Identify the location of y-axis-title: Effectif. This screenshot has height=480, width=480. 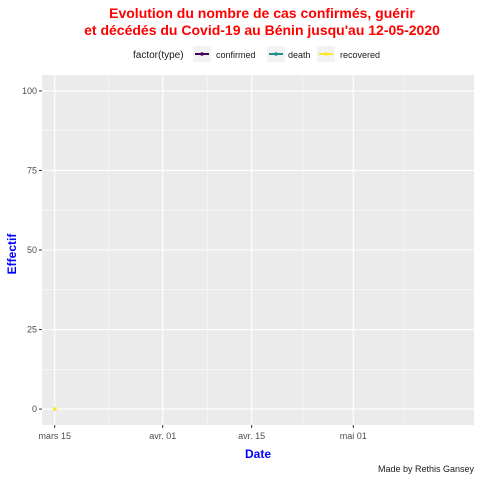
(12, 254).